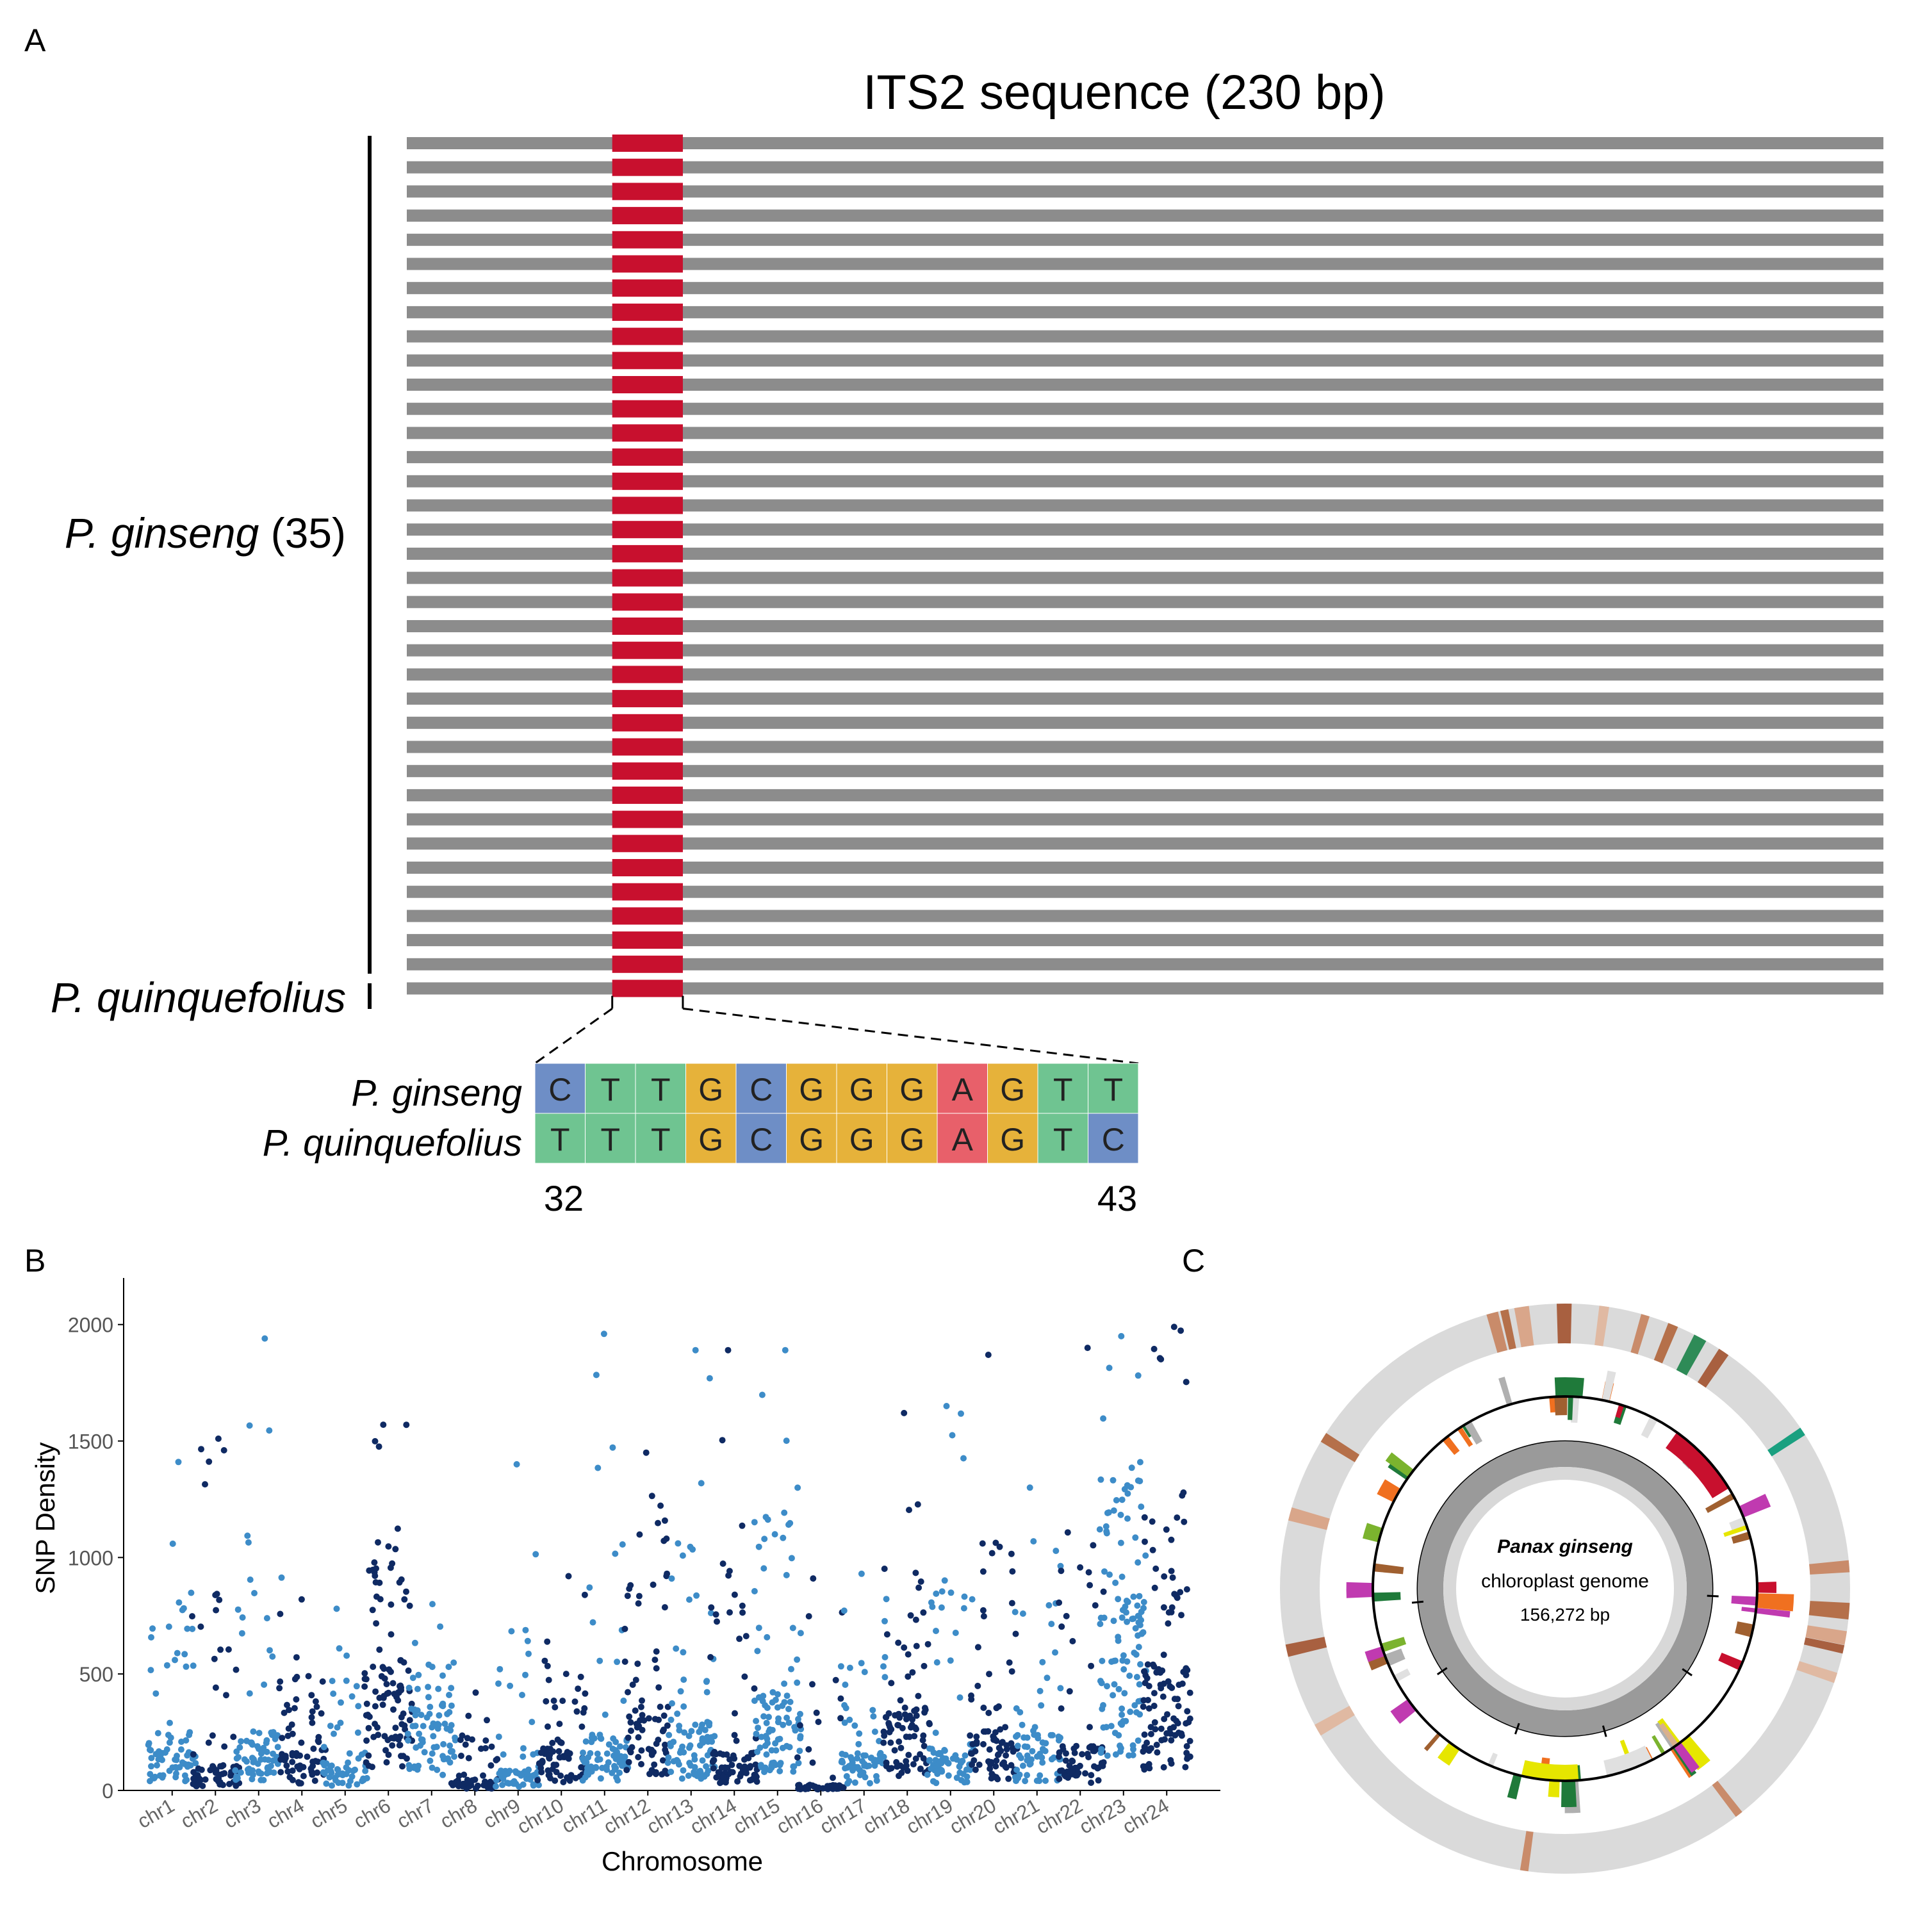  I want to click on alignment-grid: C T T G C G G G A G T TT T T G C G G G A G T C, so click(837, 1113).